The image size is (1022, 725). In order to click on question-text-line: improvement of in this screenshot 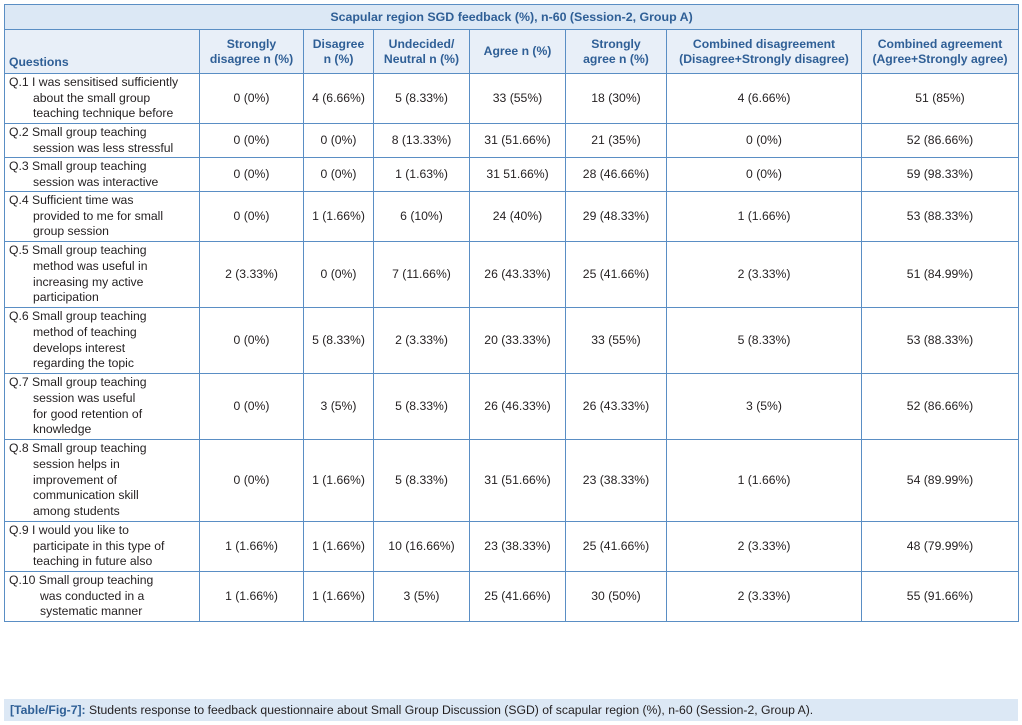, I will do `click(75, 479)`.